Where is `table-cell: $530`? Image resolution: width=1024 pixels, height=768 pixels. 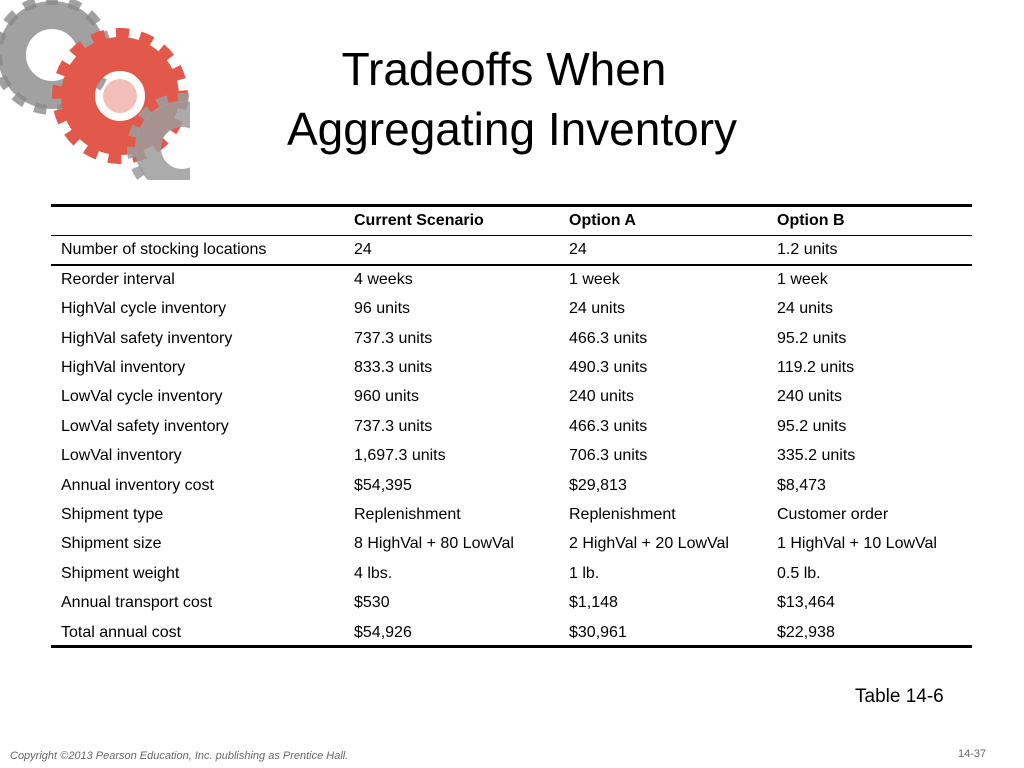 table-cell: $530 is located at coordinates (372, 603).